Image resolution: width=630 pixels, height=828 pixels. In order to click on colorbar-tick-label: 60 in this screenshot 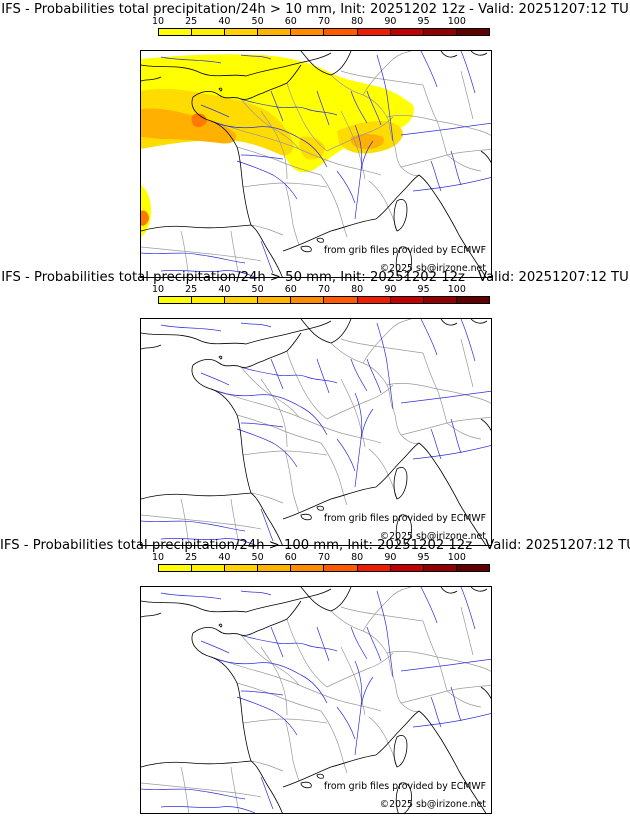, I will do `click(290, 21)`.